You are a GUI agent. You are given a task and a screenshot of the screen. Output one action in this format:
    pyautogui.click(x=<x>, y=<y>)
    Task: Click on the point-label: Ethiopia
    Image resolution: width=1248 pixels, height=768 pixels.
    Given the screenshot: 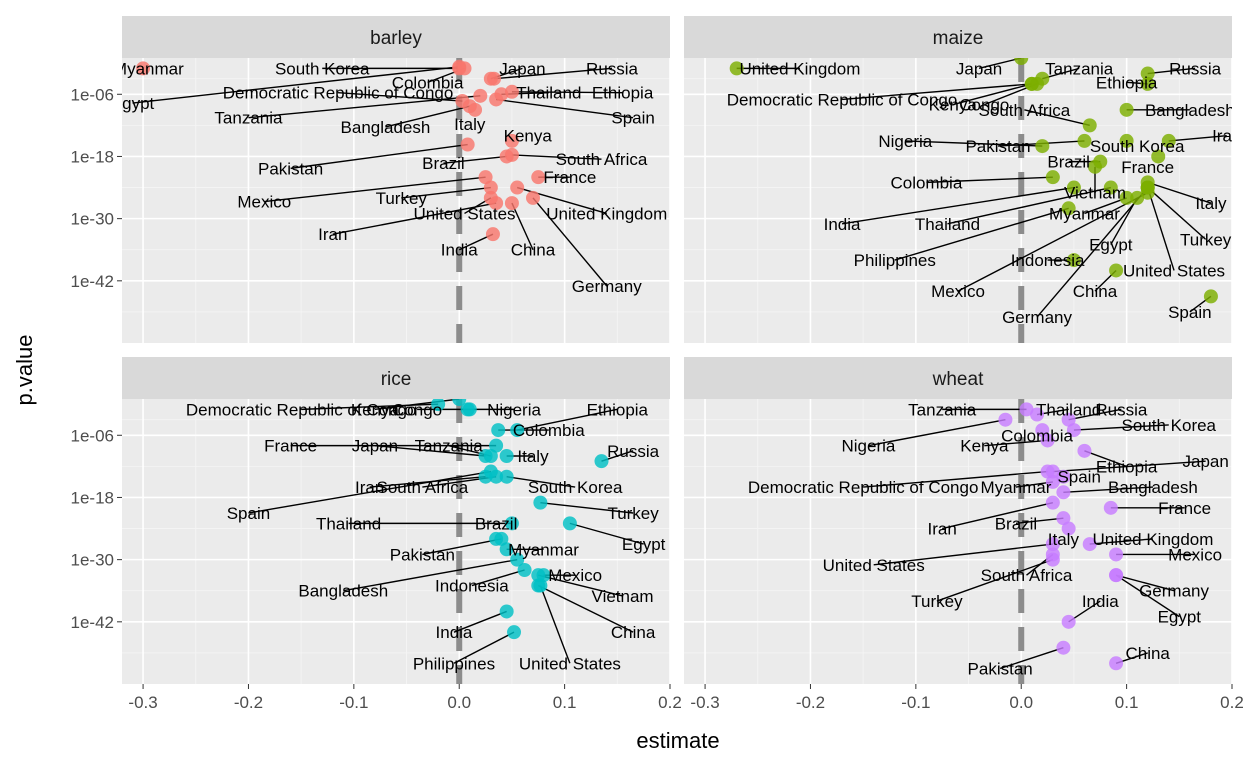 What is the action you would take?
    pyautogui.click(x=623, y=93)
    